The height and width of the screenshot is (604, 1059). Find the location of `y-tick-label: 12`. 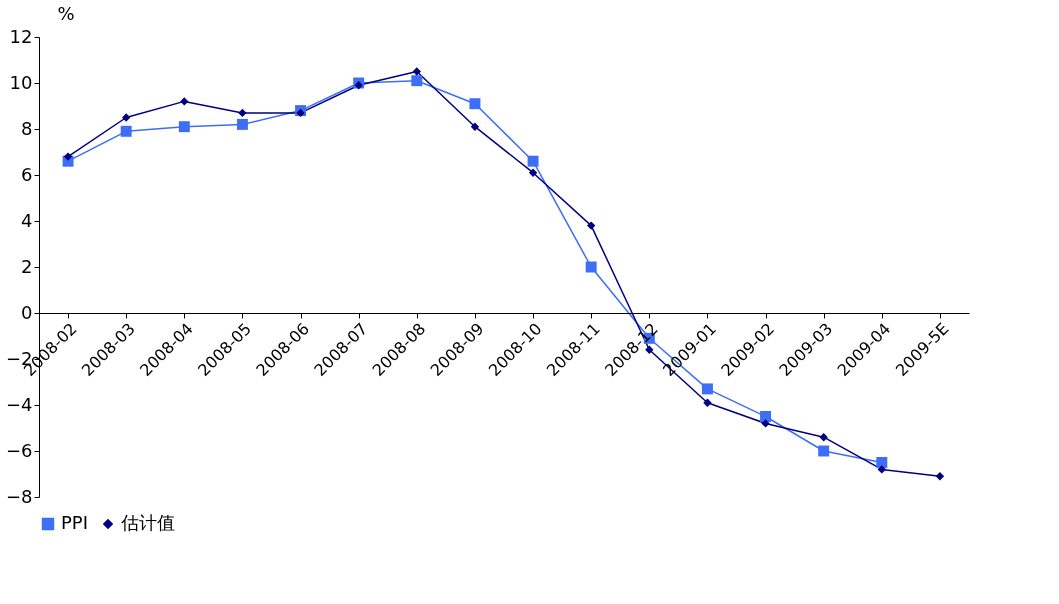

y-tick-label: 12 is located at coordinates (21, 36).